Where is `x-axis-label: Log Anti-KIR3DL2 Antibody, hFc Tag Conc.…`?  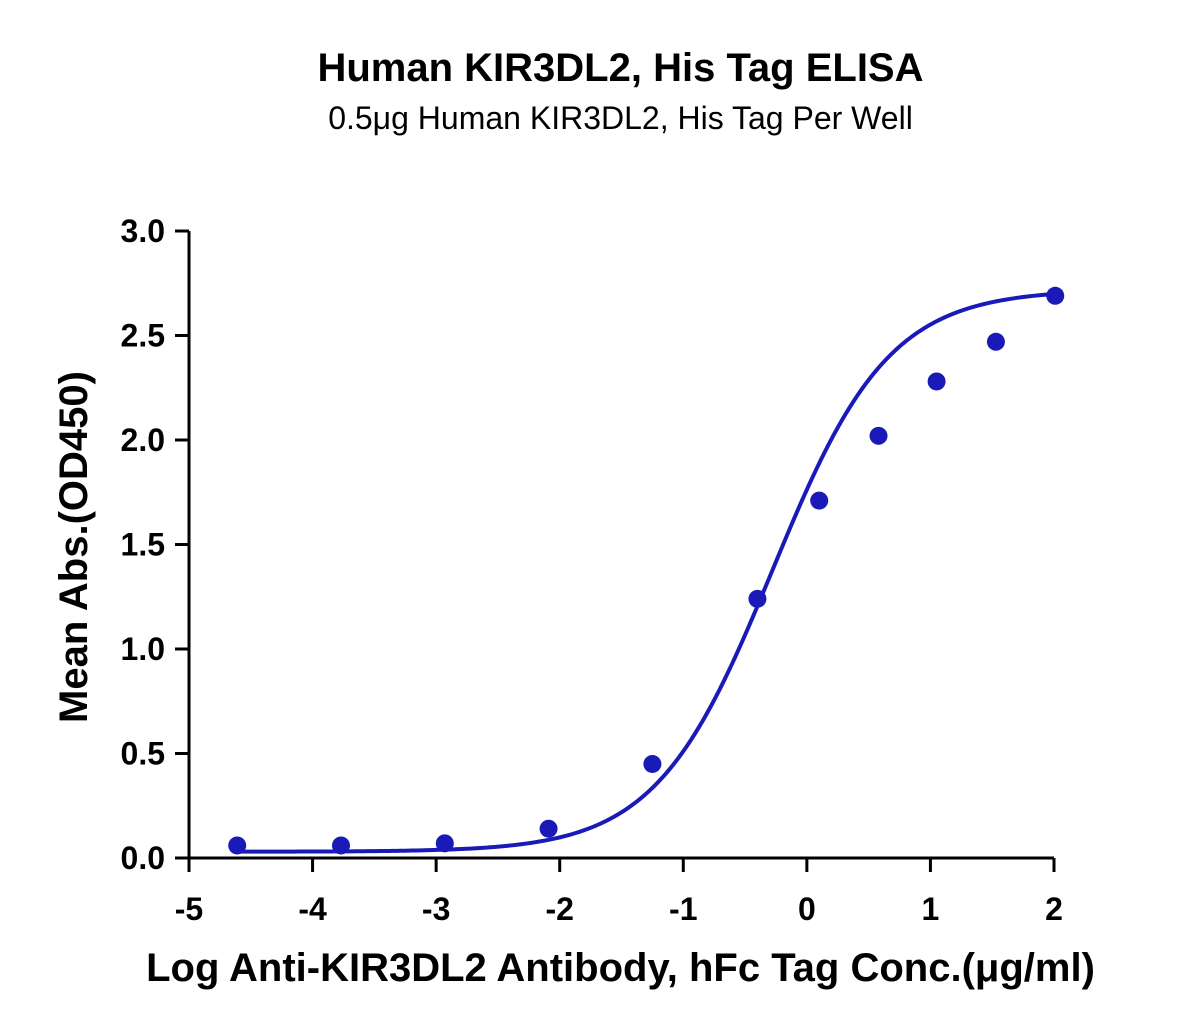 x-axis-label: Log Anti-KIR3DL2 Antibody, hFc Tag Conc.… is located at coordinates (620, 968).